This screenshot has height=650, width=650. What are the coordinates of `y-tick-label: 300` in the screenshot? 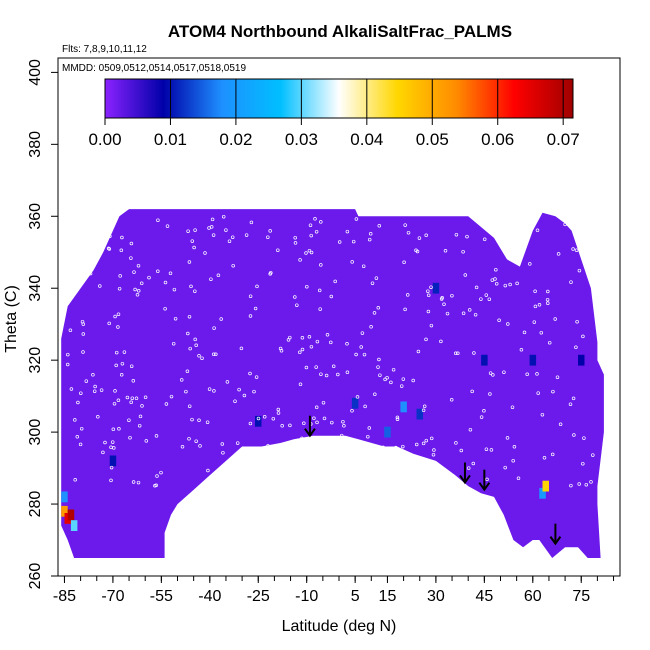 It's located at (35, 432).